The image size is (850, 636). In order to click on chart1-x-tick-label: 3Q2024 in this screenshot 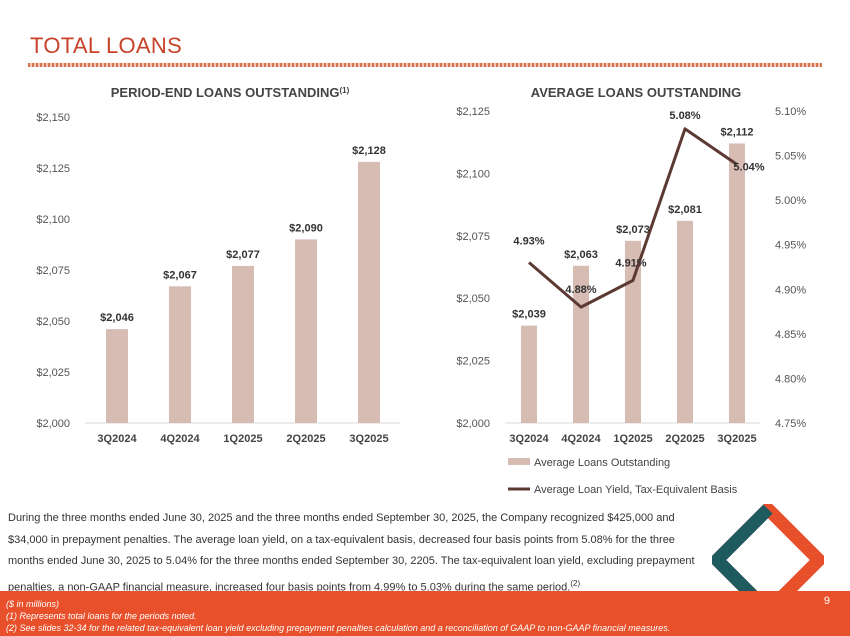, I will do `click(117, 439)`.